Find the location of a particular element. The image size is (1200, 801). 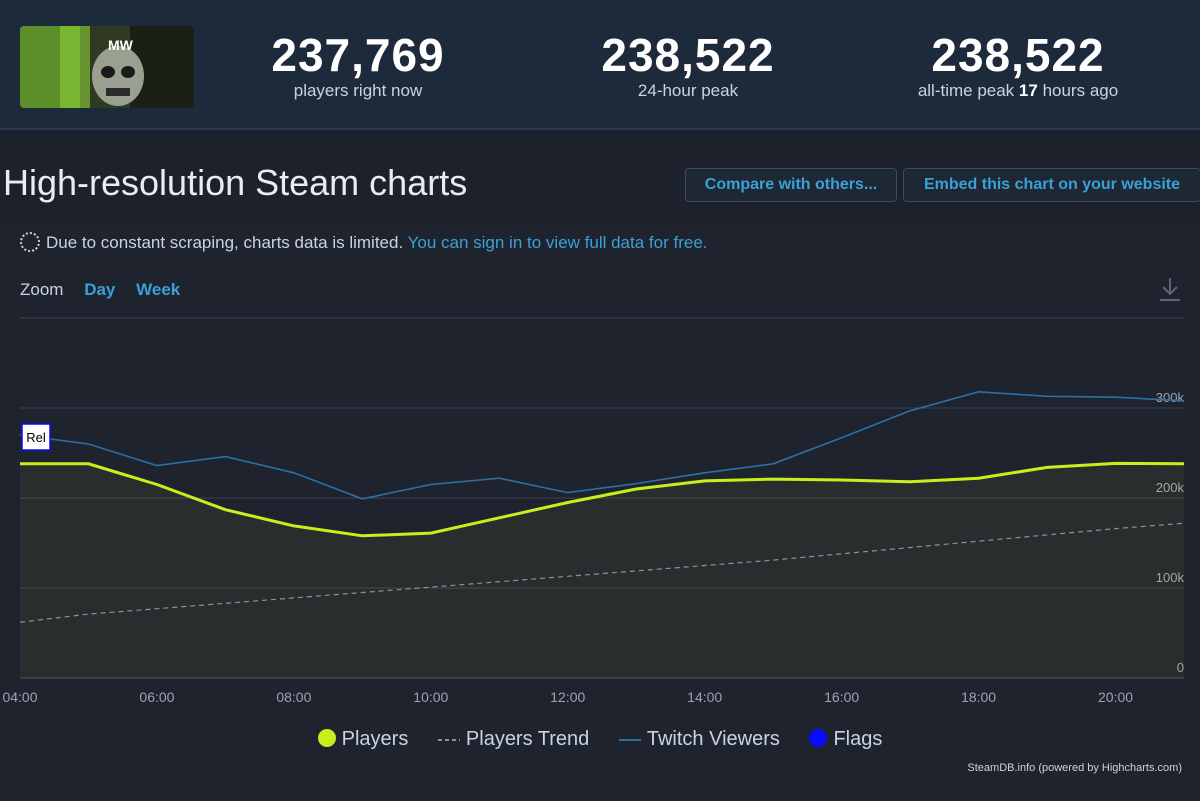

series-players is located at coordinates (602, 499).